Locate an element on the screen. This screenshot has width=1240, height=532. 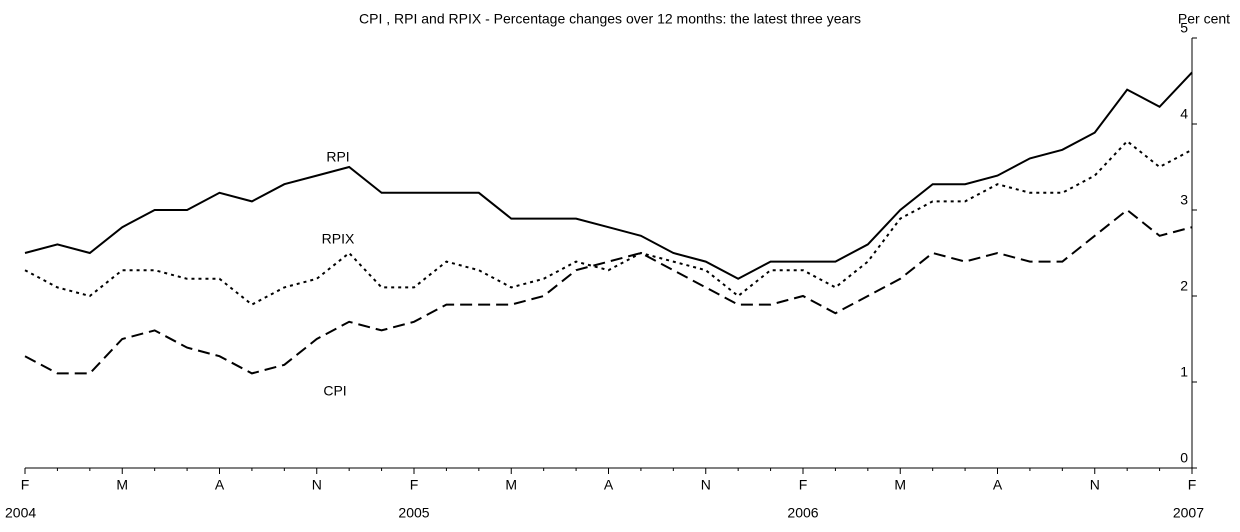
y-tick-label: 4 is located at coordinates (1184, 114).